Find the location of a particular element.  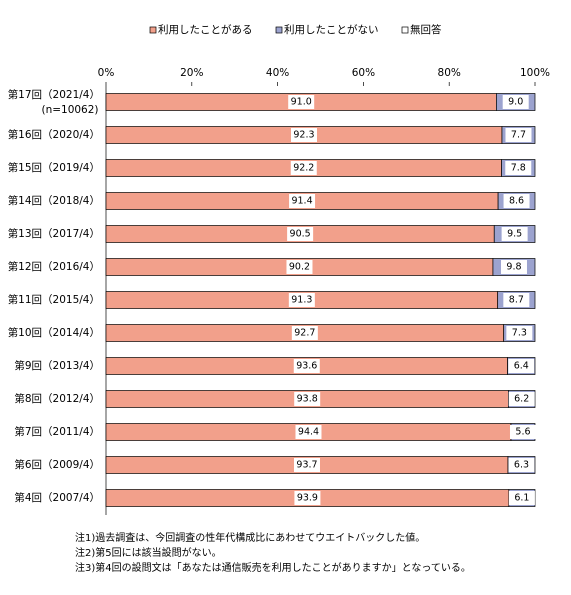

data-label: 92.7 is located at coordinates (304, 333).